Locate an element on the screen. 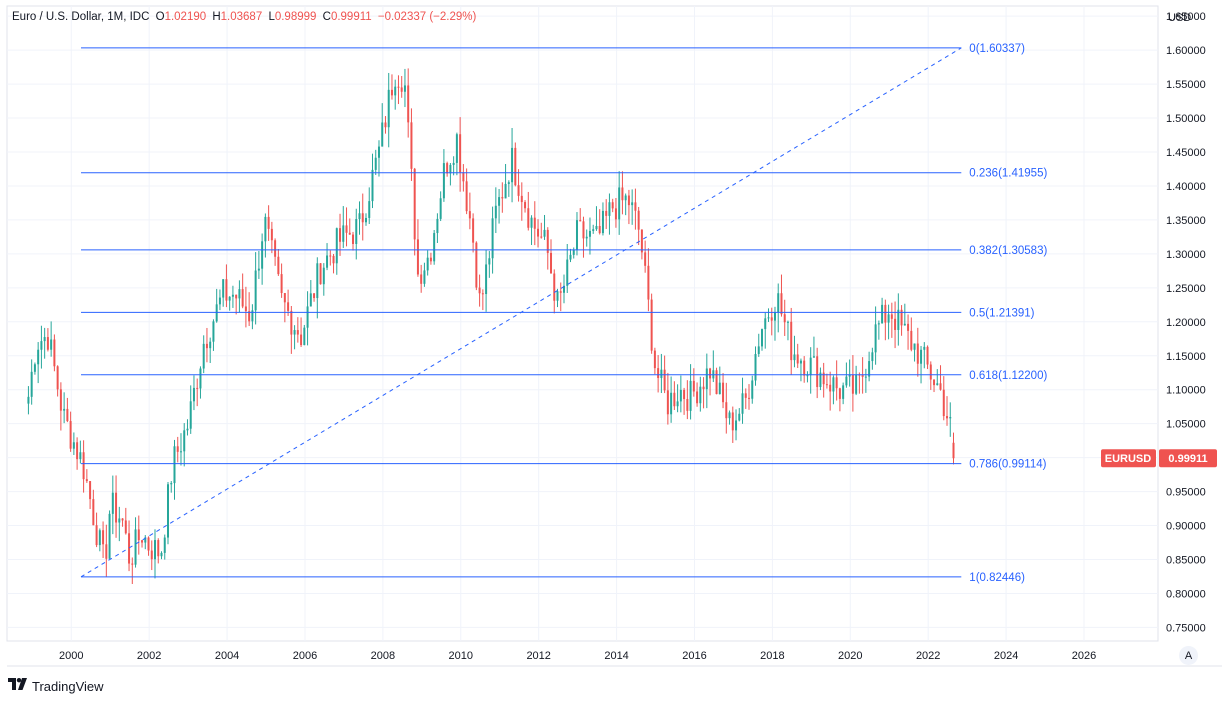 The image size is (1222, 708). legend-low-key: L is located at coordinates (271, 17).